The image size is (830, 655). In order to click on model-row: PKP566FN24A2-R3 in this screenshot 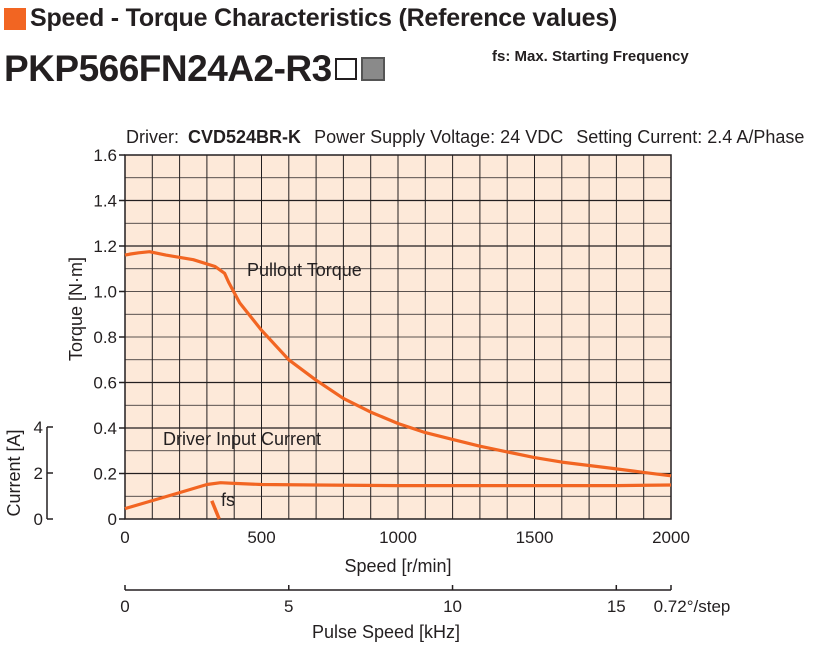, I will do `click(194, 69)`.